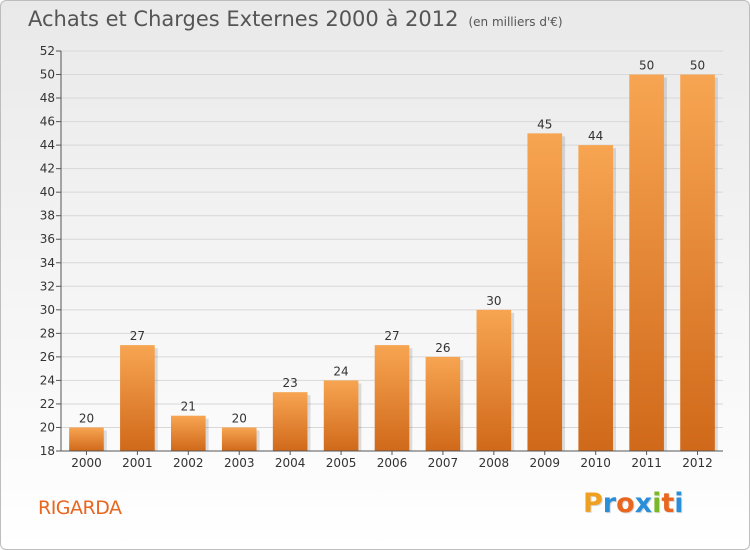 This screenshot has width=750, height=550. Describe the element at coordinates (290, 383) in the screenshot. I see `data-label: 23` at that location.